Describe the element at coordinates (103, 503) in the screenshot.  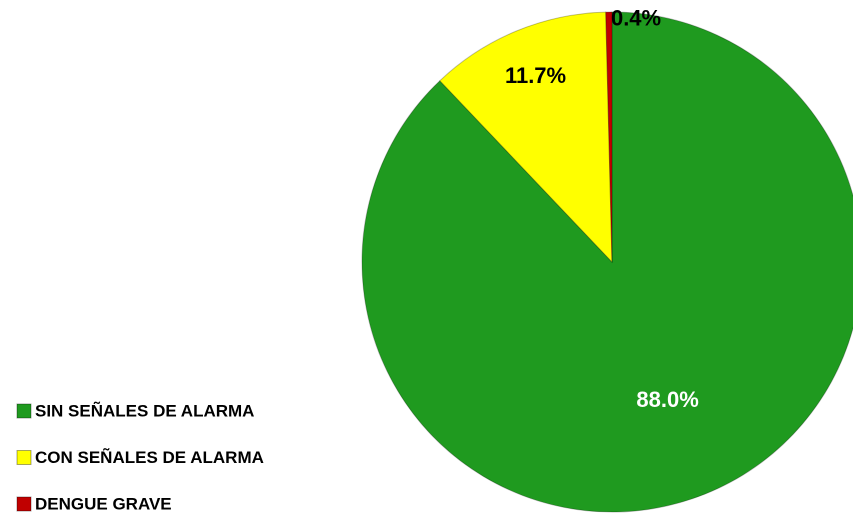
I see `legend-label: DENGUE GRAVE` at that location.